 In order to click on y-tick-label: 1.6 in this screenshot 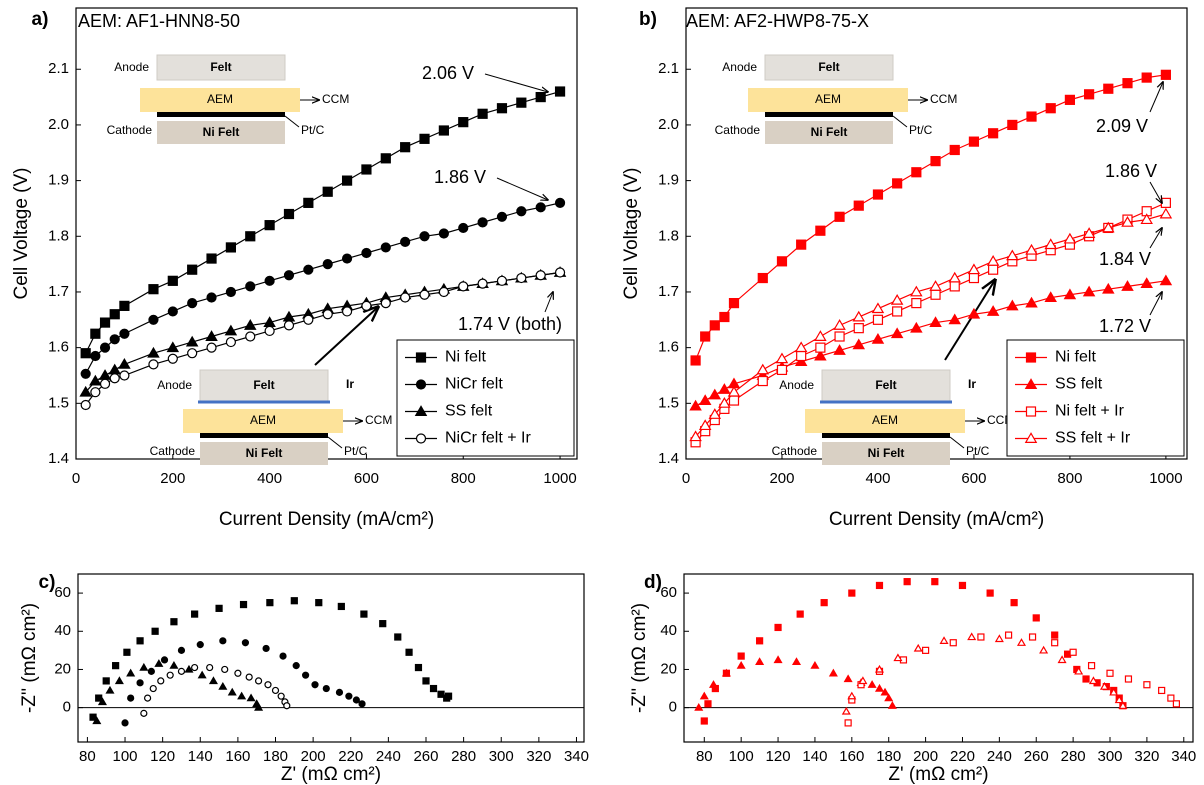, I will do `click(668, 347)`.